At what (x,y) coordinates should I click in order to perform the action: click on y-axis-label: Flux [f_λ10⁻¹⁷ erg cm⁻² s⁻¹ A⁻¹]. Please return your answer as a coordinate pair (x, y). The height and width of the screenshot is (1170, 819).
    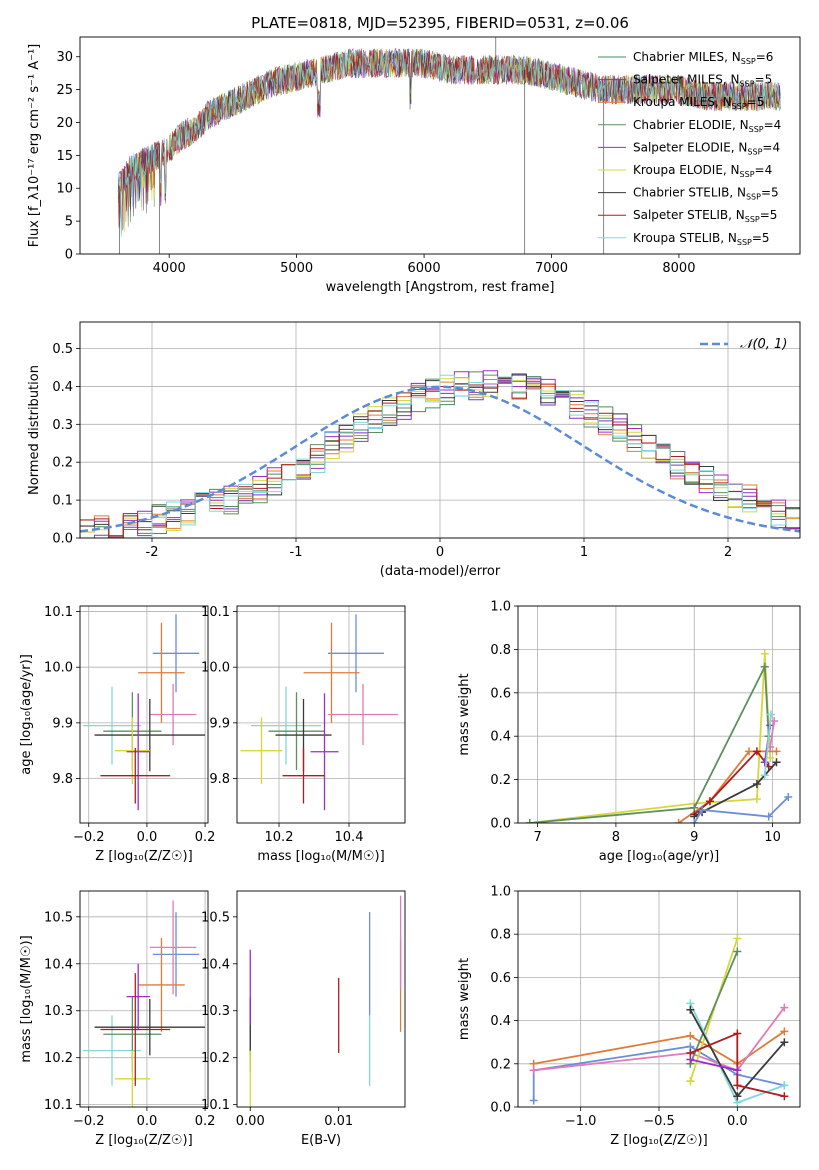
    Looking at the image, I should click on (34, 146).